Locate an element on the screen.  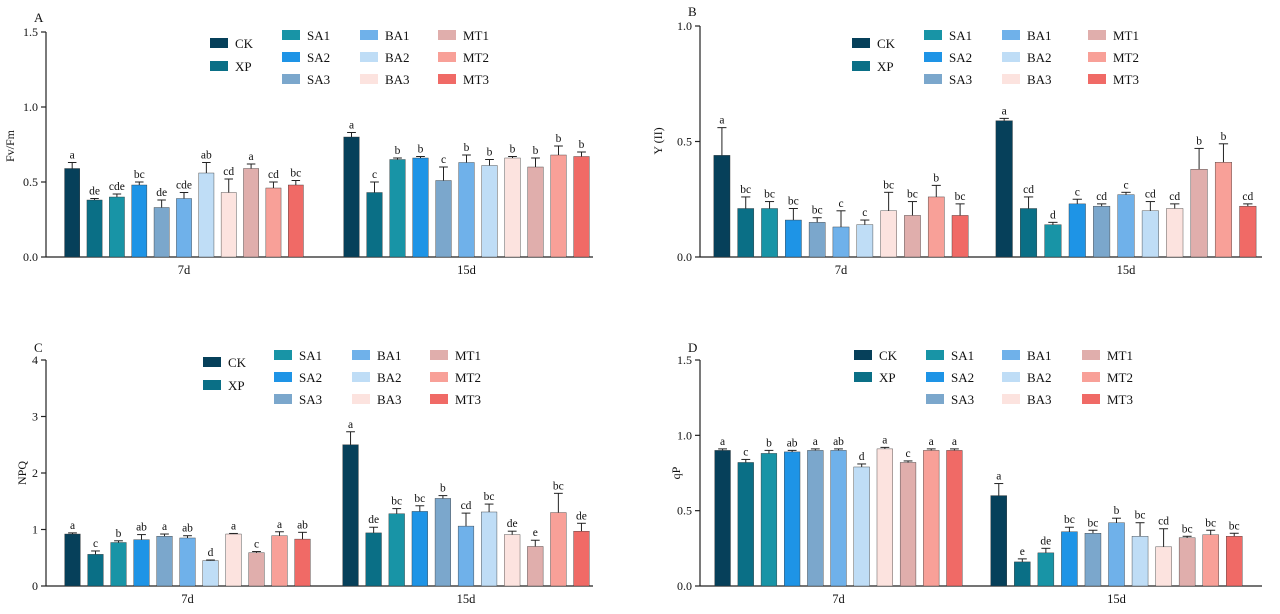
bar-ba2-15d is located at coordinates (489, 211).